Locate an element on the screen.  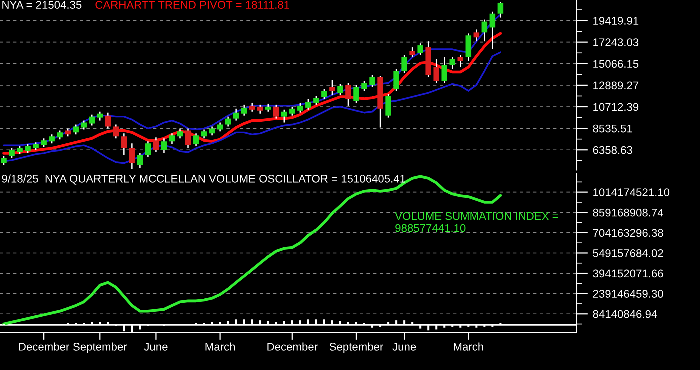
y-tick-label: 10712.39 is located at coordinates (616, 107).